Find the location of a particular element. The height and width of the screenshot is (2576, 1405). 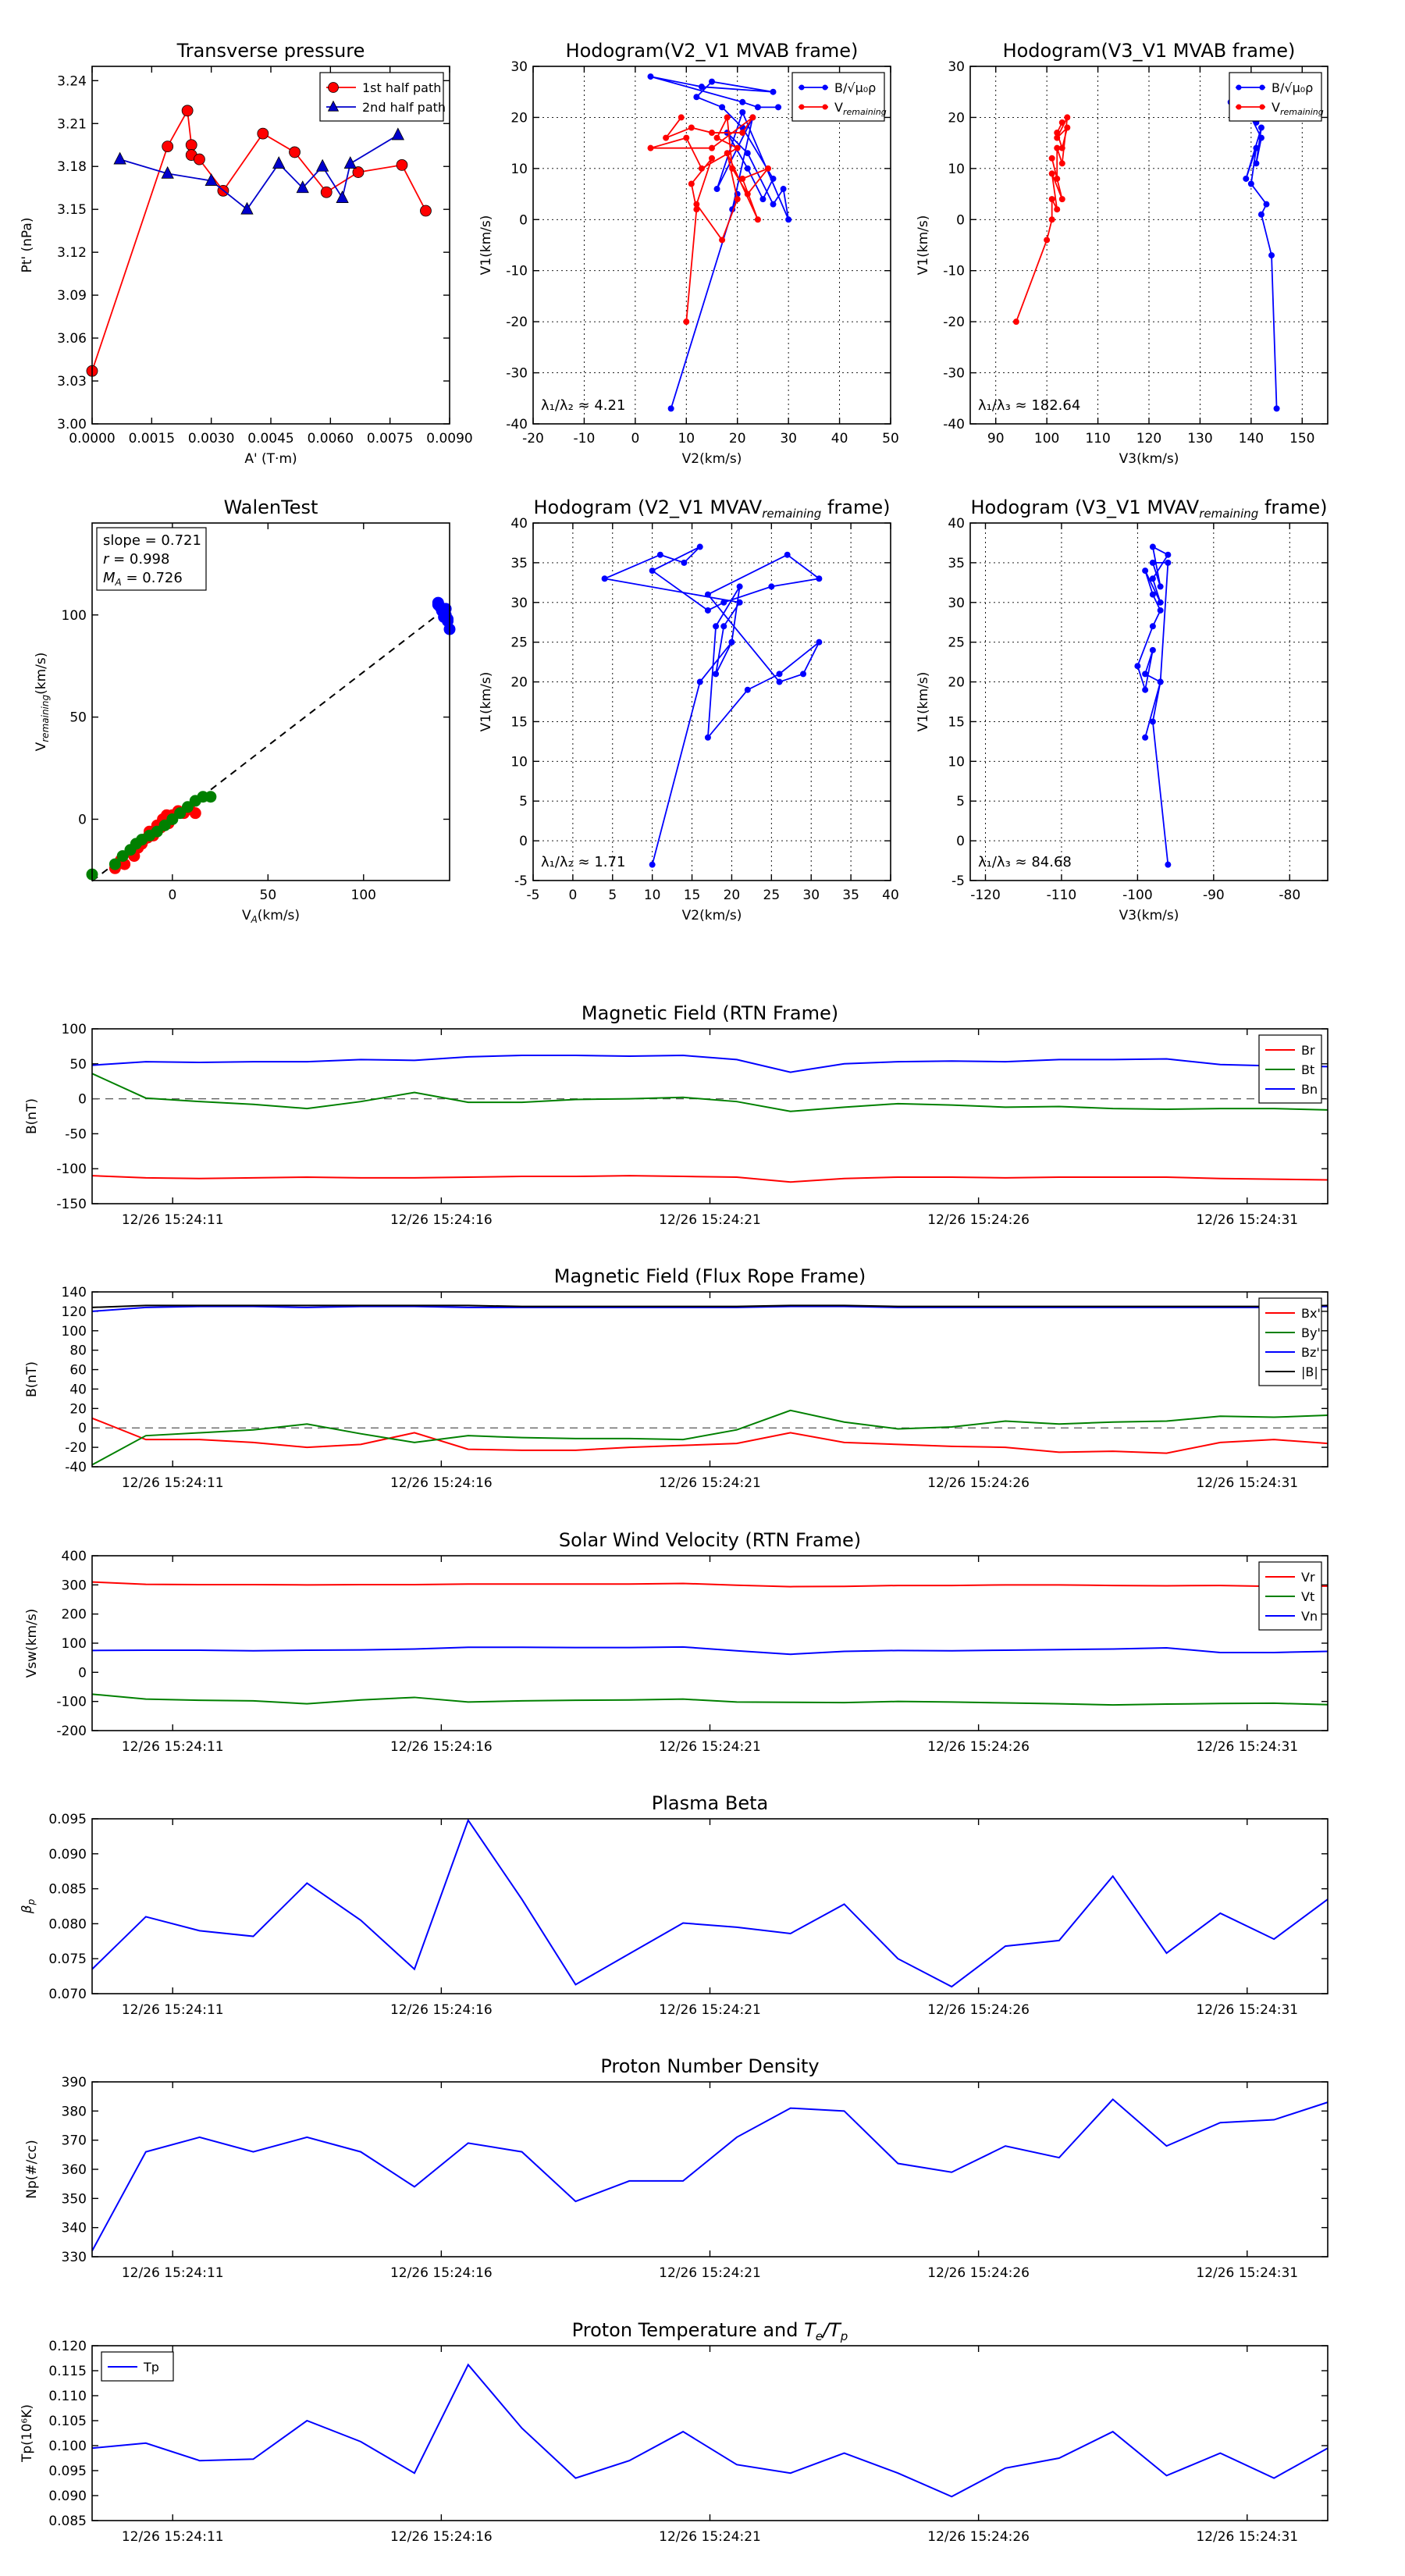

np-title: Proton Number Density is located at coordinates (710, 2066).